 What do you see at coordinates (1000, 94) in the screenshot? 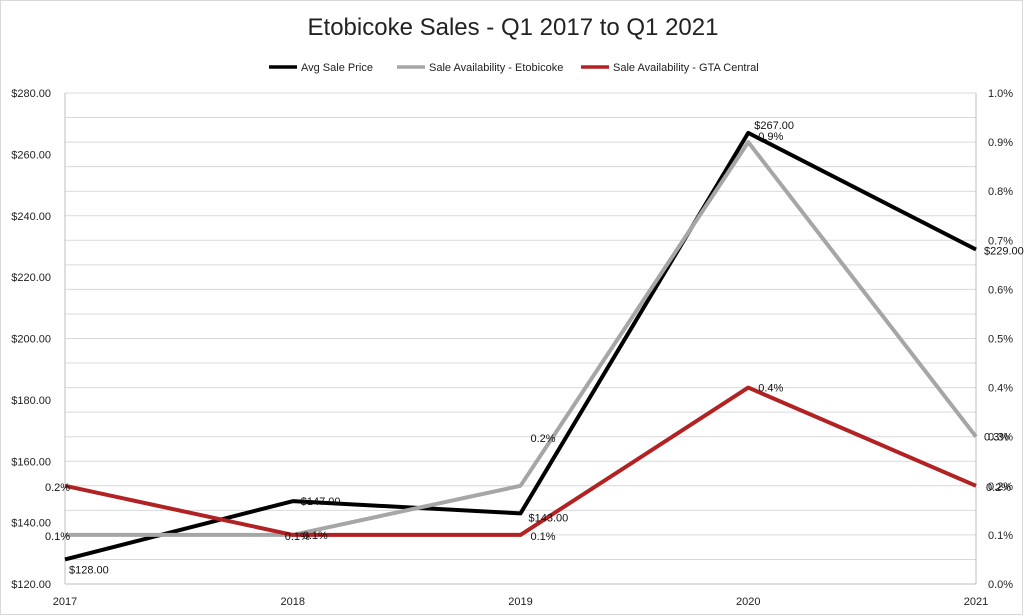
I see `right-tick-label: 1.0%` at bounding box center [1000, 94].